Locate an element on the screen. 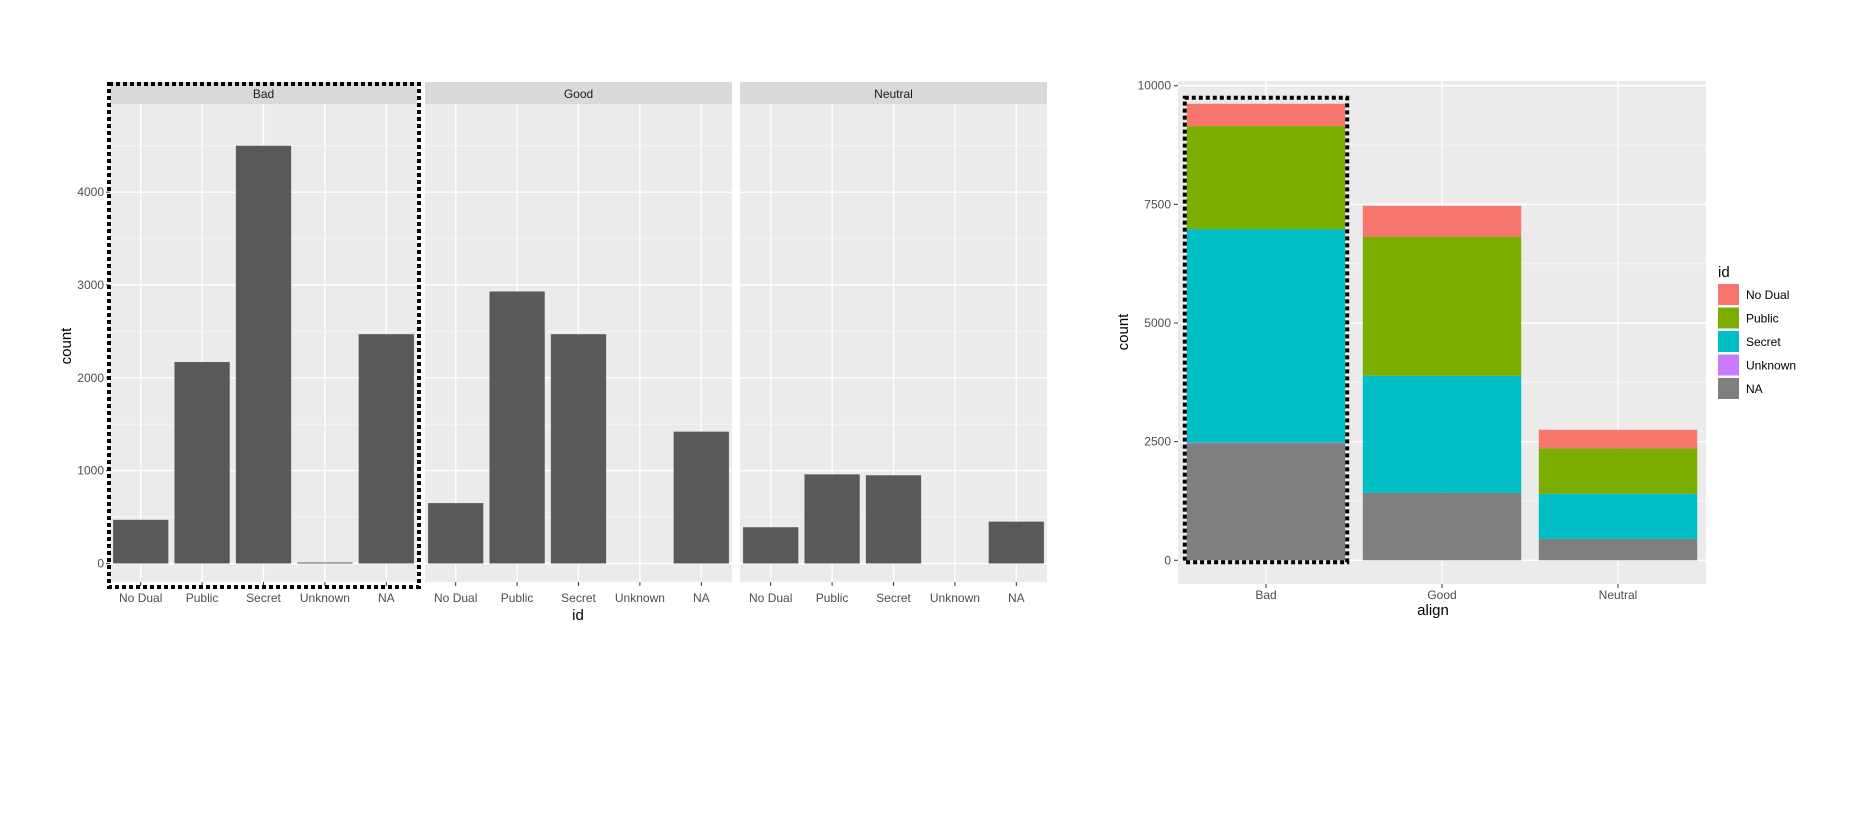 The height and width of the screenshot is (830, 1850). right-y-tick-label: 7500 is located at coordinates (1157, 204).